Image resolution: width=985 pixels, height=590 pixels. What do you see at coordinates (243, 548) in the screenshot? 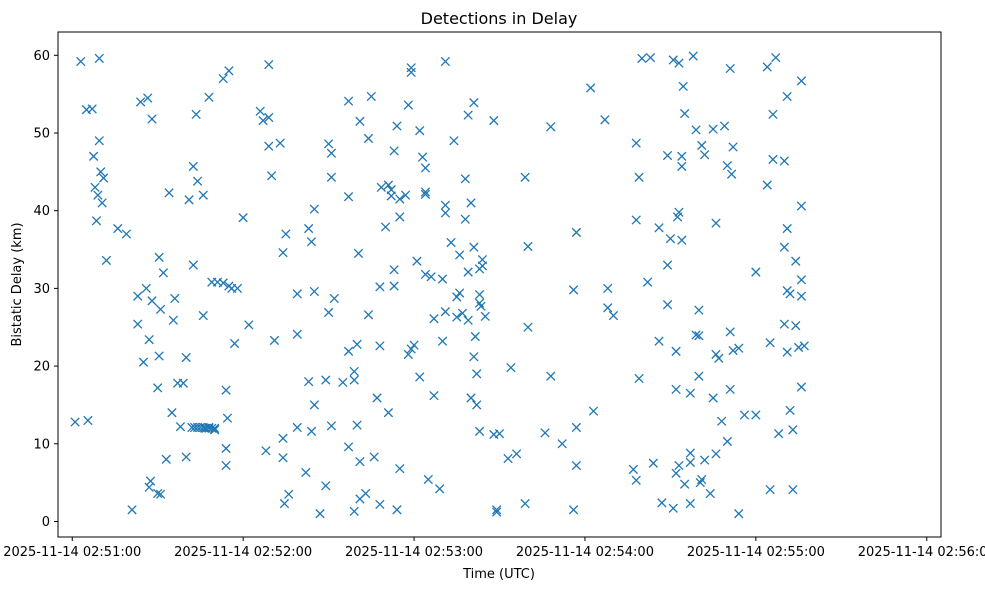
I see `x-tick: 2025-11-14 02:52:00` at bounding box center [243, 548].